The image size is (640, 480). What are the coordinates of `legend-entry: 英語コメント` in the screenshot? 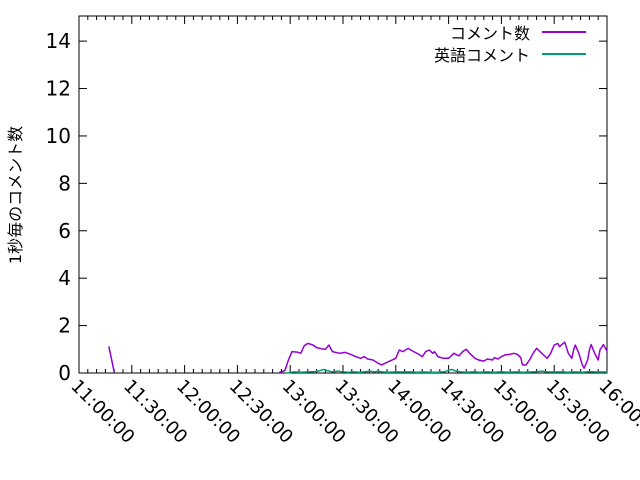 It's located at (453, 54).